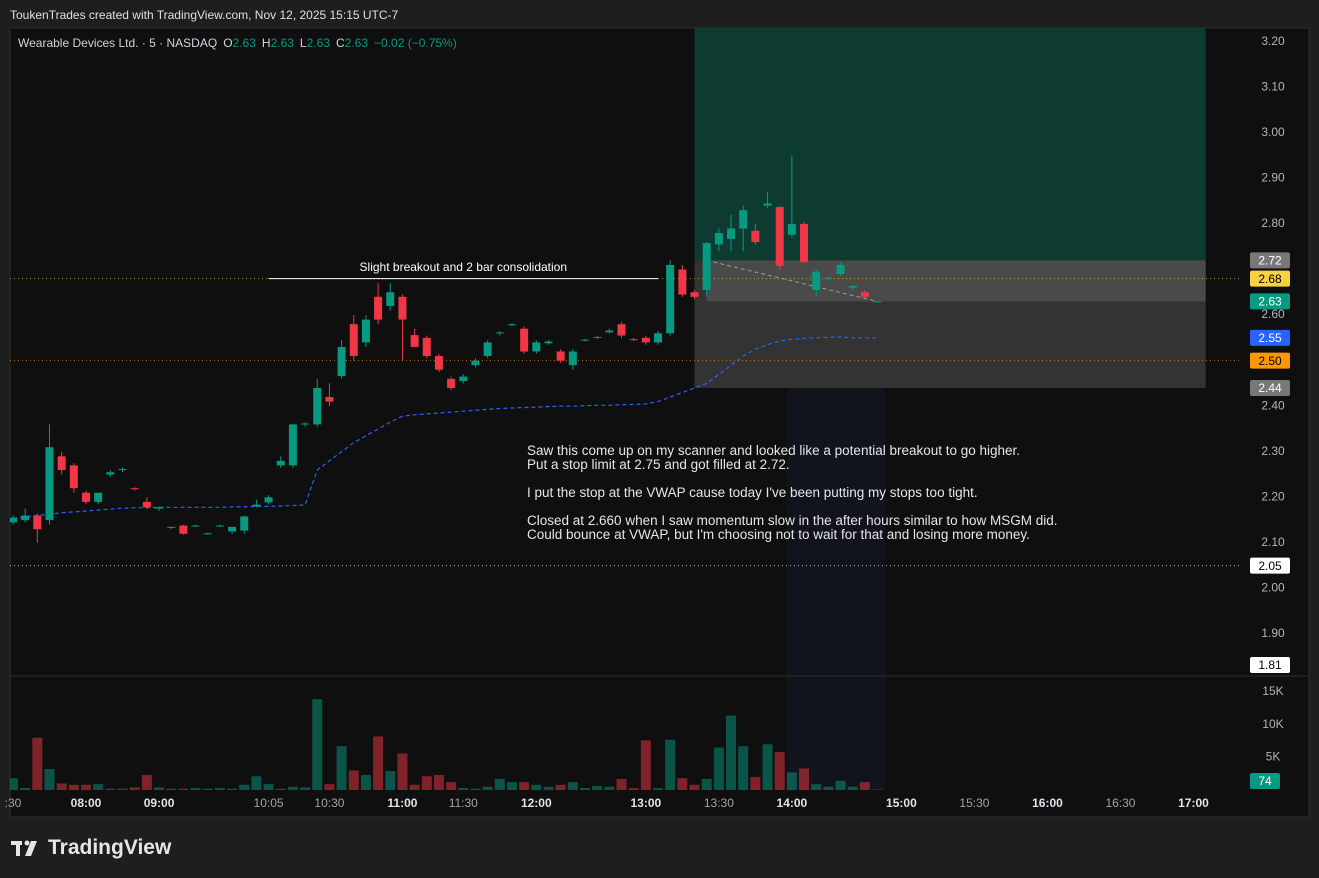  What do you see at coordinates (228, 43) in the screenshot?
I see `legend-key: O` at bounding box center [228, 43].